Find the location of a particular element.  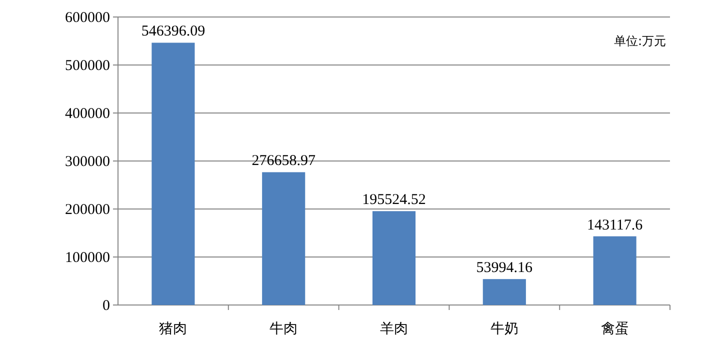

x-tick-label: 禽蛋 is located at coordinates (614, 329).